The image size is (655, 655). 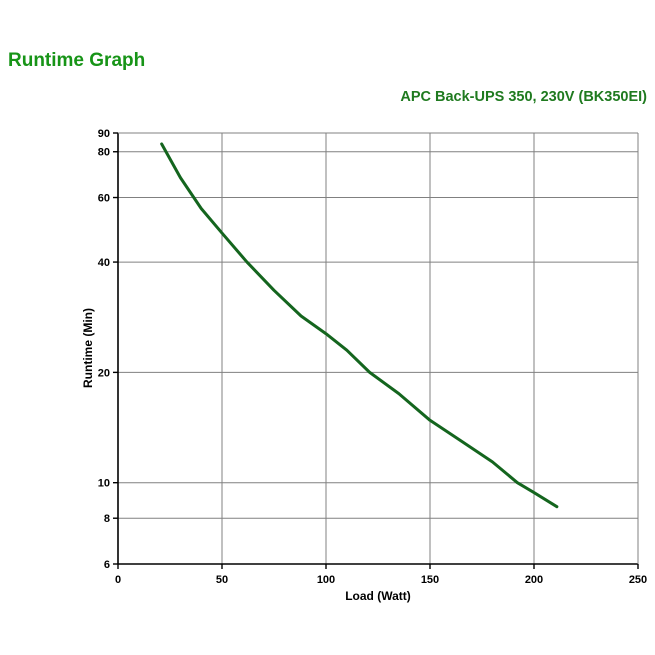 I want to click on x-tick-label: 100, so click(x=326, y=580).